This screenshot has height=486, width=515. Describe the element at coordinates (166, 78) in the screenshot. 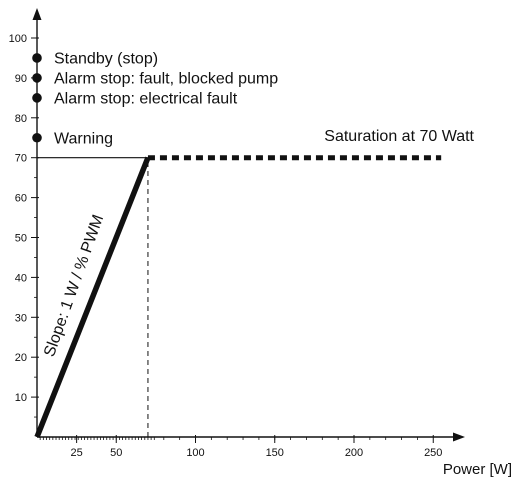

I see `marker-label: Alarm stop: fault, blocked pump` at that location.